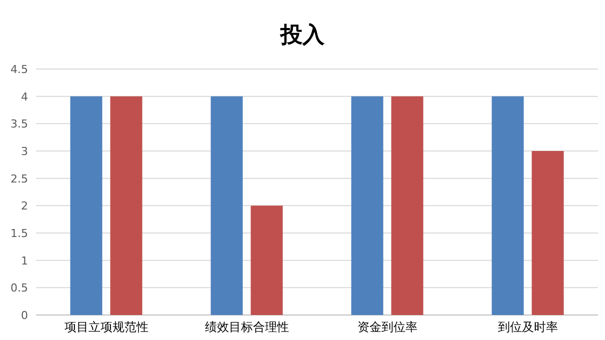 The width and height of the screenshot is (605, 340). I want to click on y-tick-label: 4.5, so click(19, 69).